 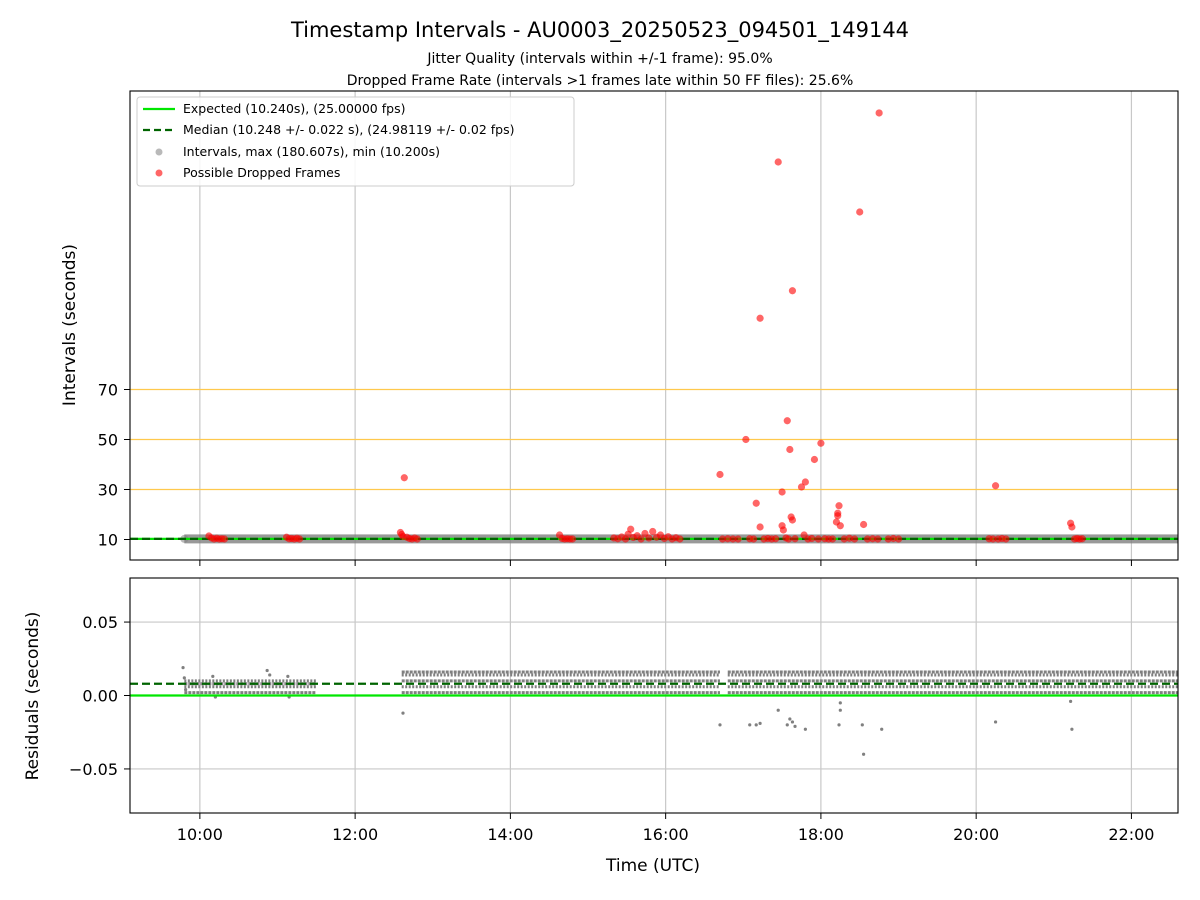 What do you see at coordinates (1131, 834) in the screenshot?
I see `x-tick-label: 22:00` at bounding box center [1131, 834].